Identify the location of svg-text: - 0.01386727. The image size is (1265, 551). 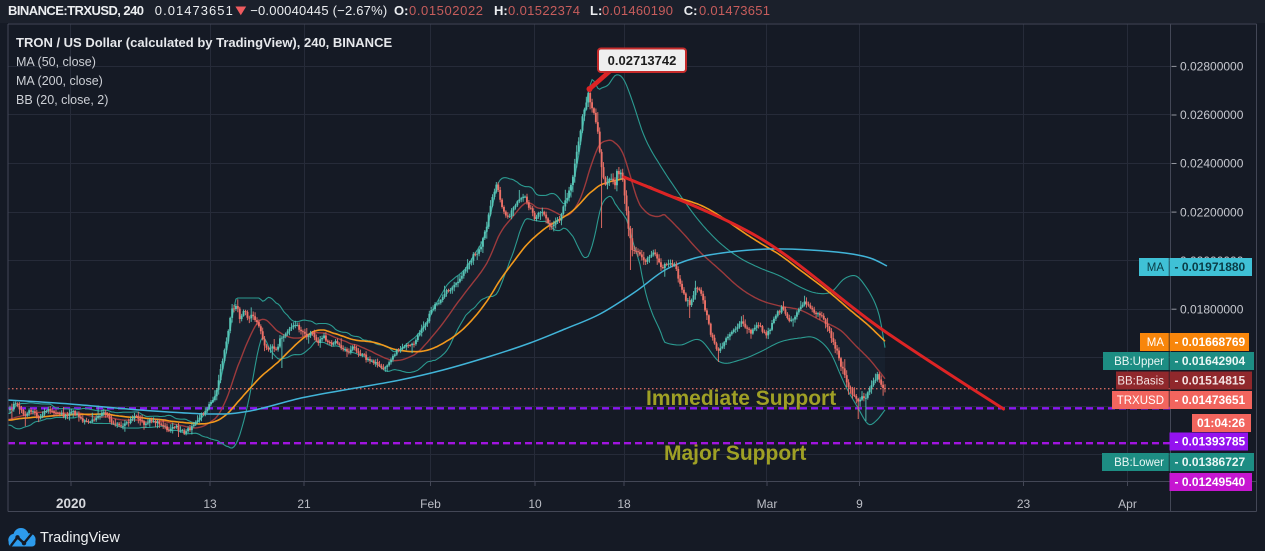
(1210, 462).